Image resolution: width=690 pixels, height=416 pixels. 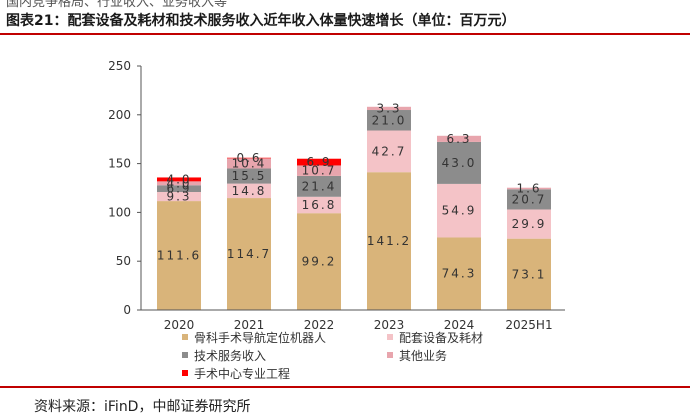 What do you see at coordinates (119, 212) in the screenshot?
I see `y-tick-label: 100` at bounding box center [119, 212].